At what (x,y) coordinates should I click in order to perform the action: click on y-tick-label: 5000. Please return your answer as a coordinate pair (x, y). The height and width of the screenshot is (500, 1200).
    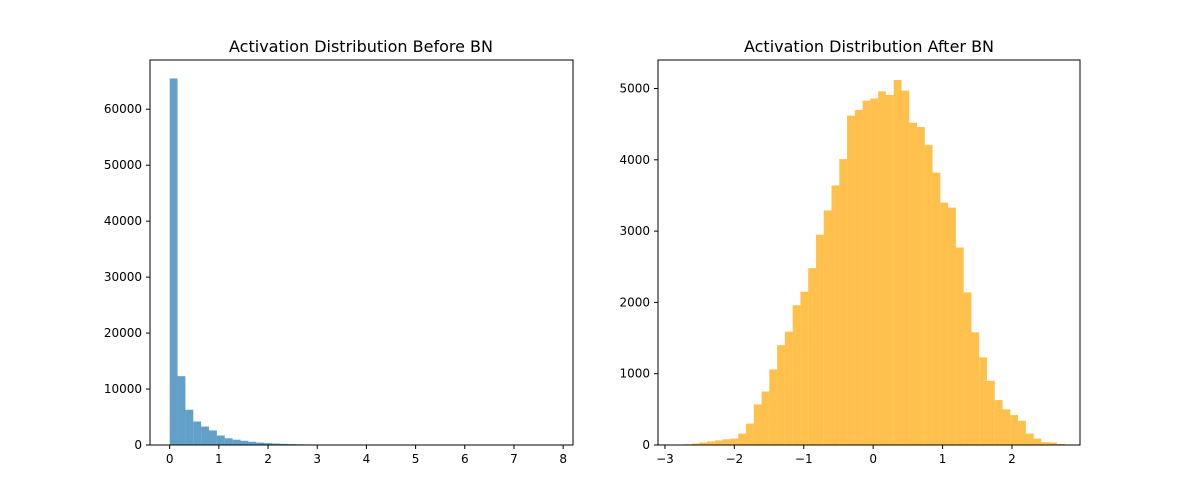
    Looking at the image, I should click on (634, 89).